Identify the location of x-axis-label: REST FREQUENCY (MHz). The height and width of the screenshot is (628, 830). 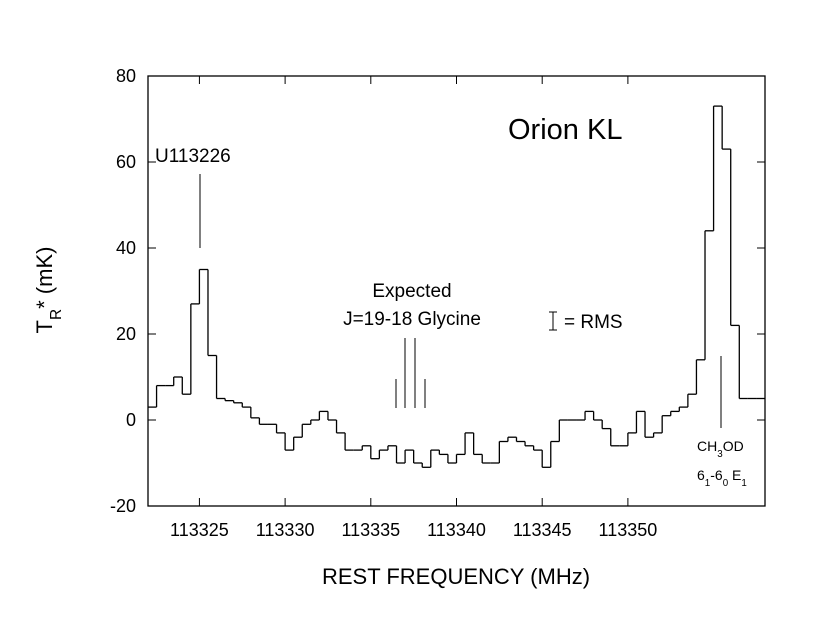
(456, 576).